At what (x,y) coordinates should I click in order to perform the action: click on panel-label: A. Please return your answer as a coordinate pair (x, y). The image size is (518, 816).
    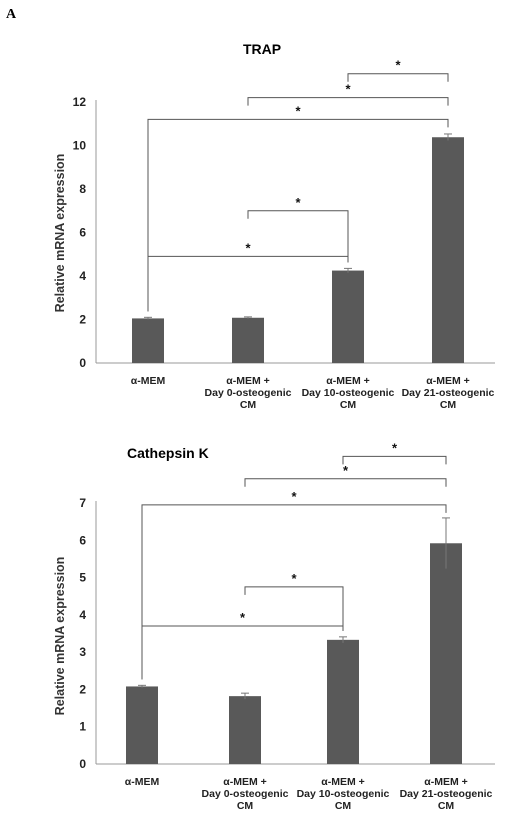
    Looking at the image, I should click on (11, 14).